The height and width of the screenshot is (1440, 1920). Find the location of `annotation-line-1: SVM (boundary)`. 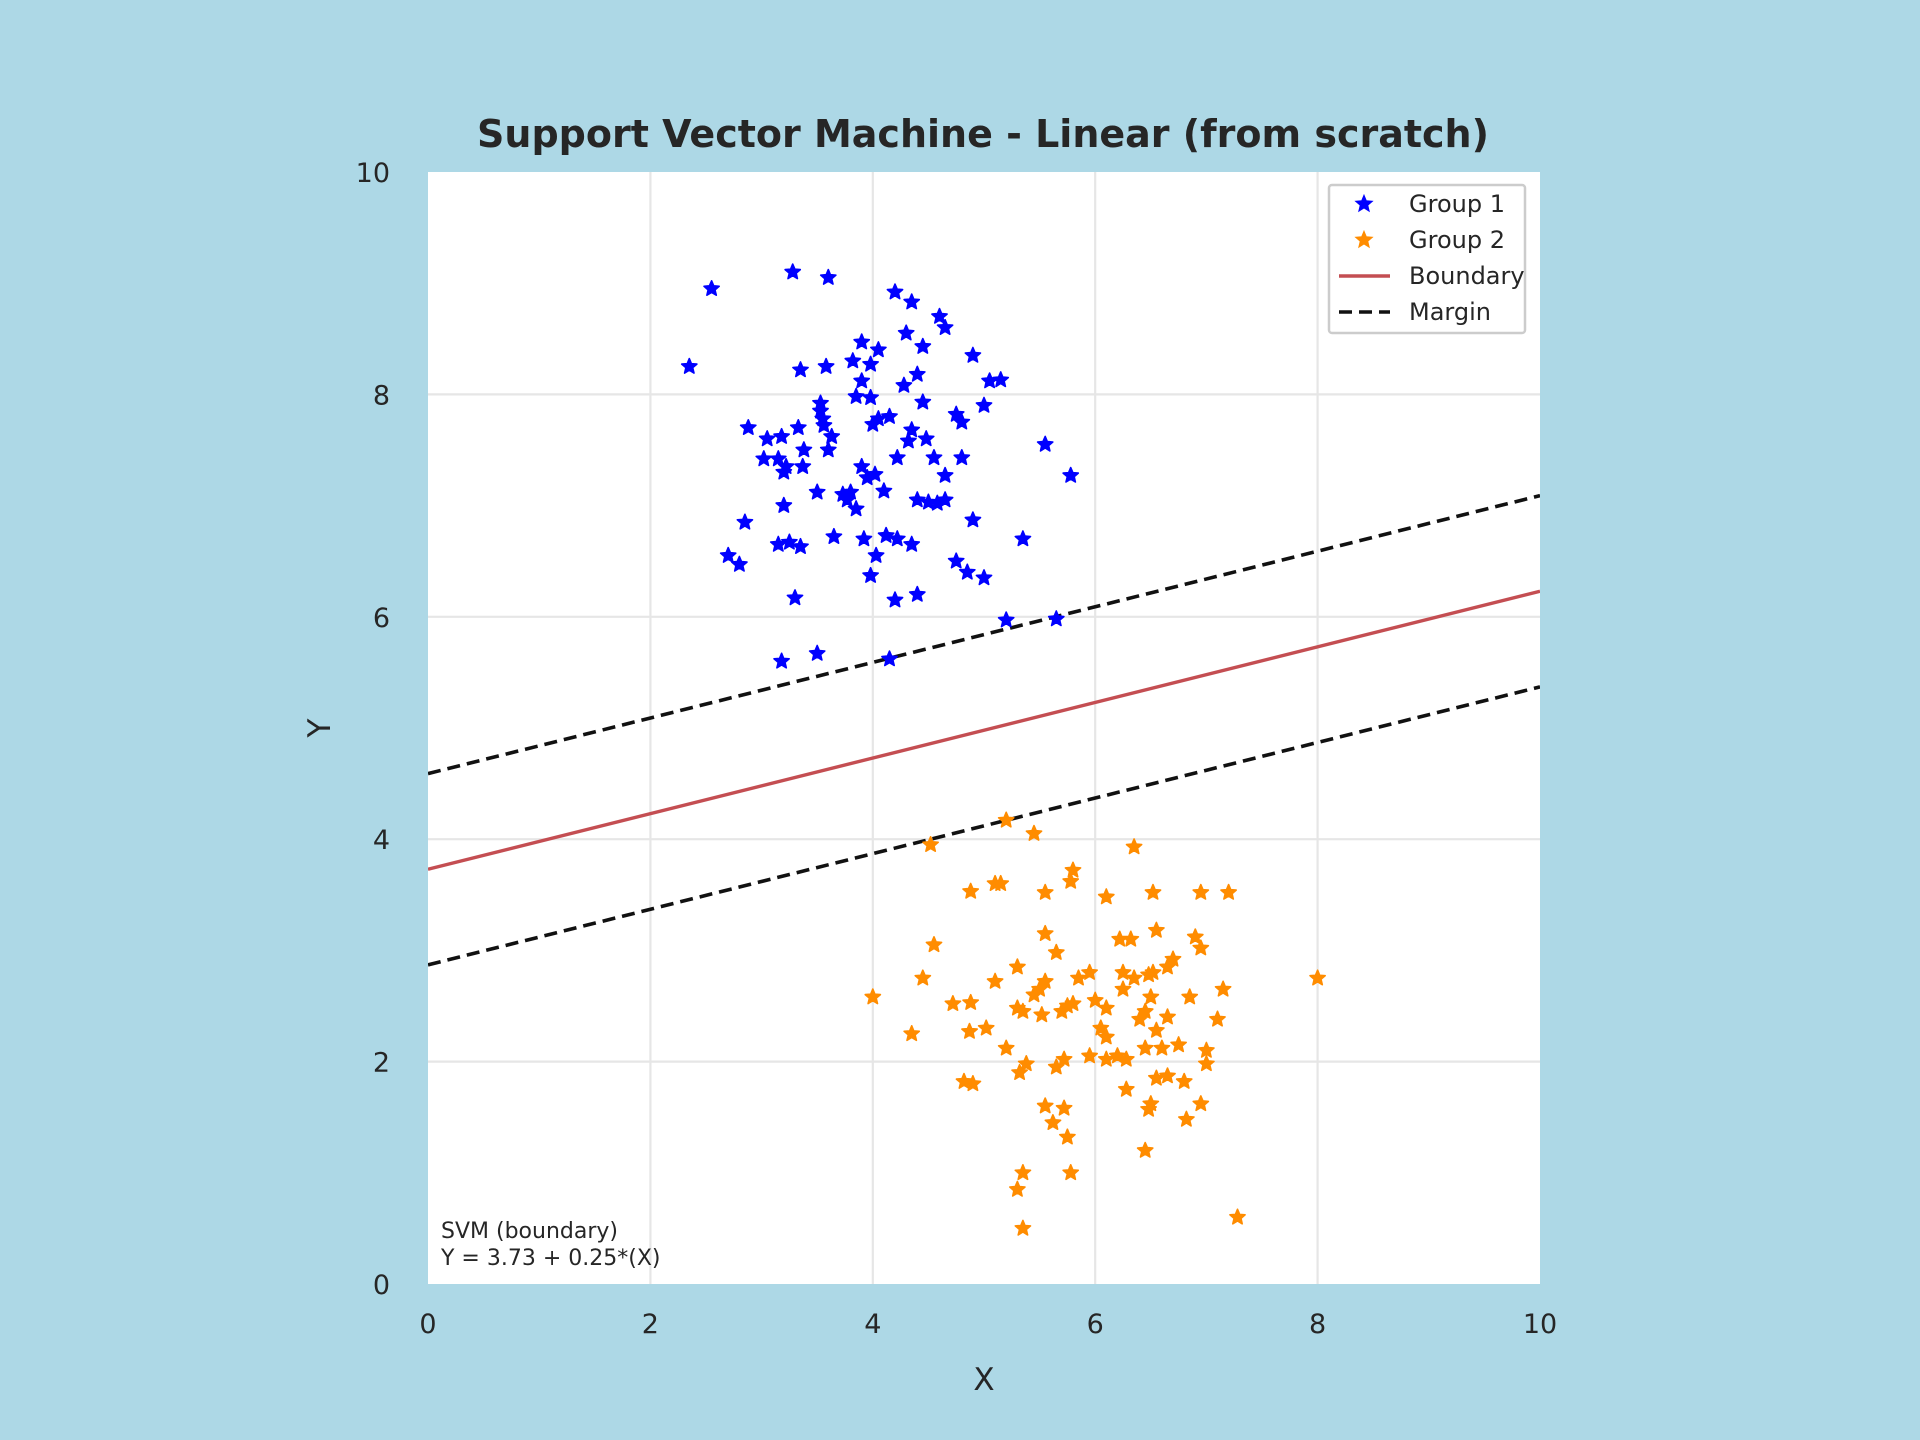

annotation-line-1: SVM (boundary) is located at coordinates (529, 1231).